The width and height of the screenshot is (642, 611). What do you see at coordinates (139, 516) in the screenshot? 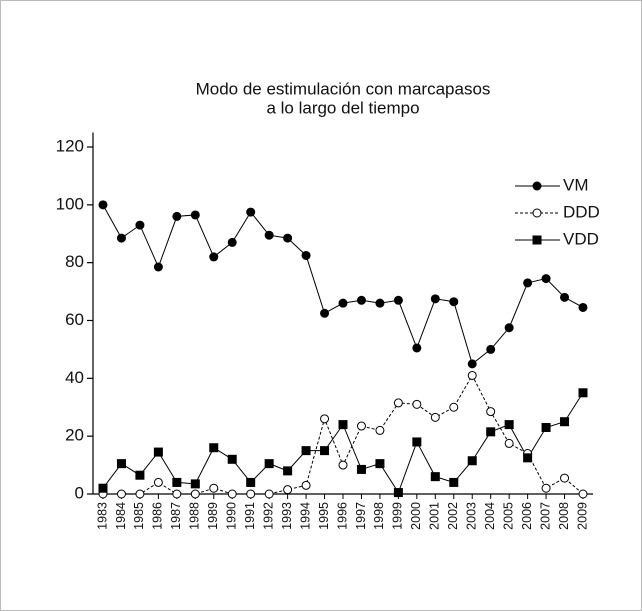
I see `x-tick-label: 1985` at bounding box center [139, 516].